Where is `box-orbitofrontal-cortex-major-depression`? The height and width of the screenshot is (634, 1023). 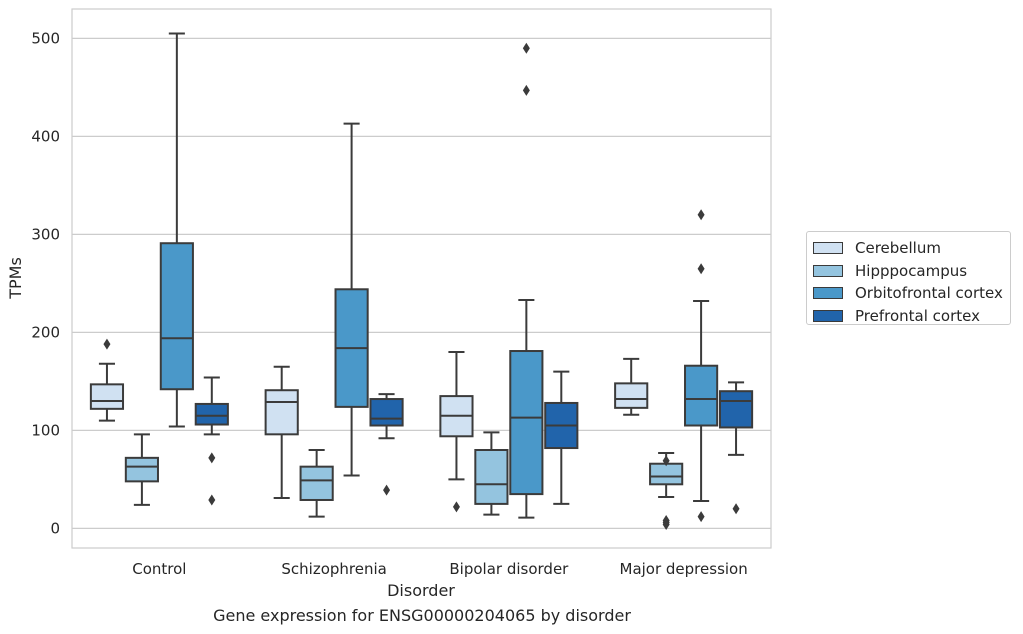
box-orbitofrontal-cortex-major-depression is located at coordinates (701, 366).